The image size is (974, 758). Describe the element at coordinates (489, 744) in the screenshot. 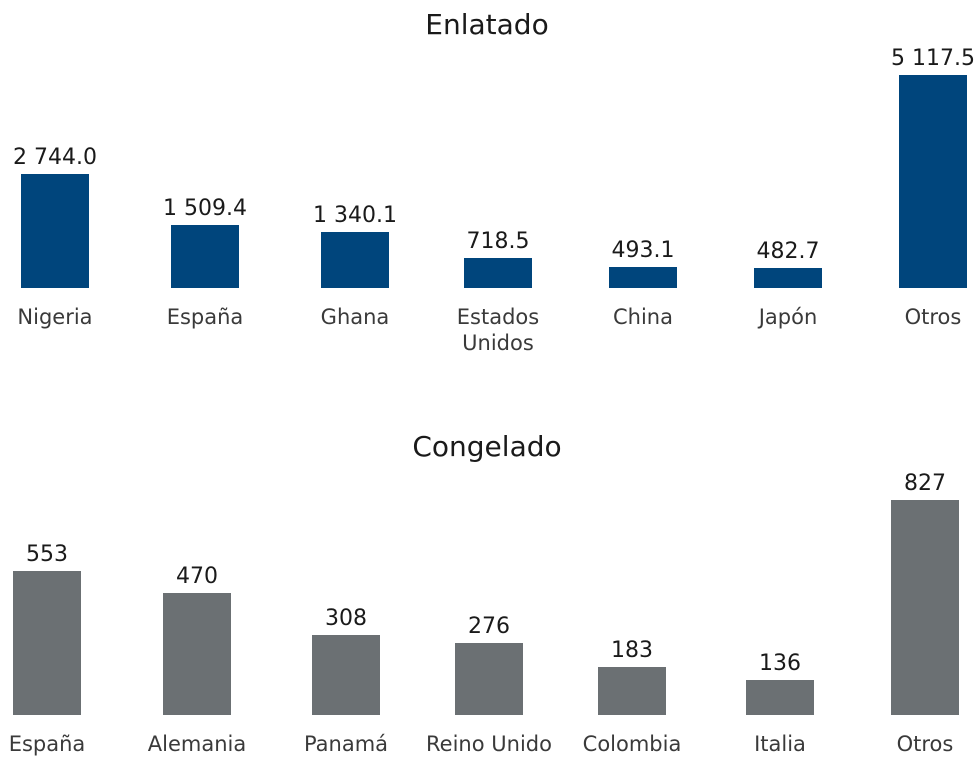

I see `category-label: Reino Unido` at that location.